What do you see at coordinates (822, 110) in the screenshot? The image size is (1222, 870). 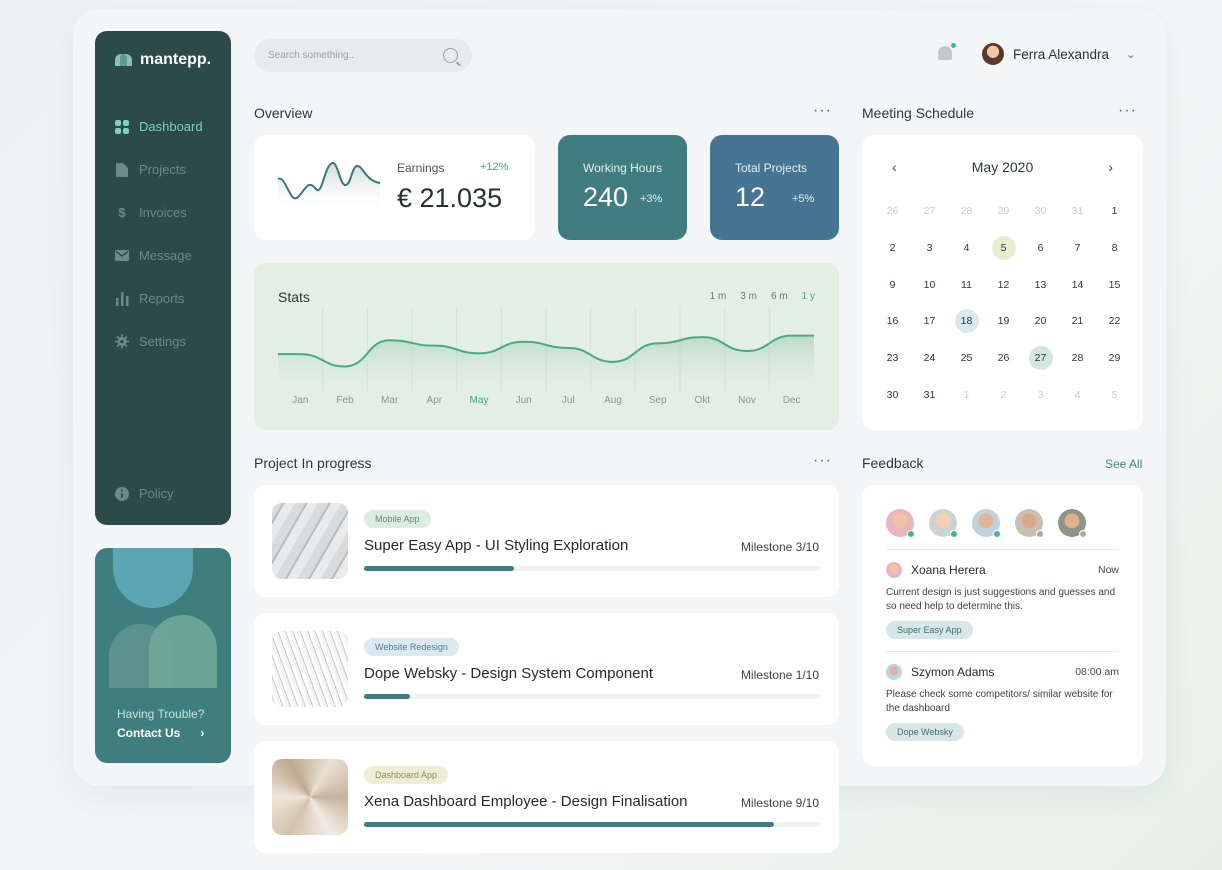 I see `overview-more-icon: ···` at bounding box center [822, 110].